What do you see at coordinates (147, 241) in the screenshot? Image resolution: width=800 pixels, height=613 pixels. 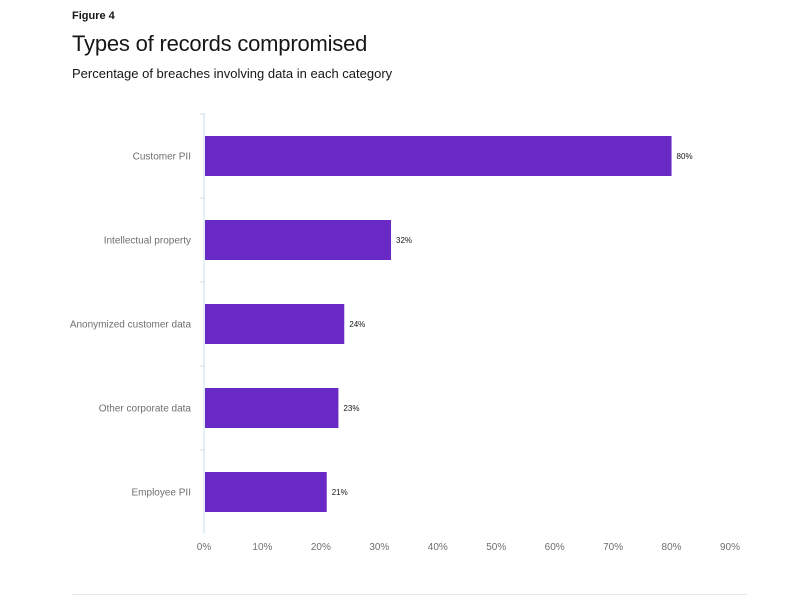 I see `category-label: Intellectual property` at bounding box center [147, 241].